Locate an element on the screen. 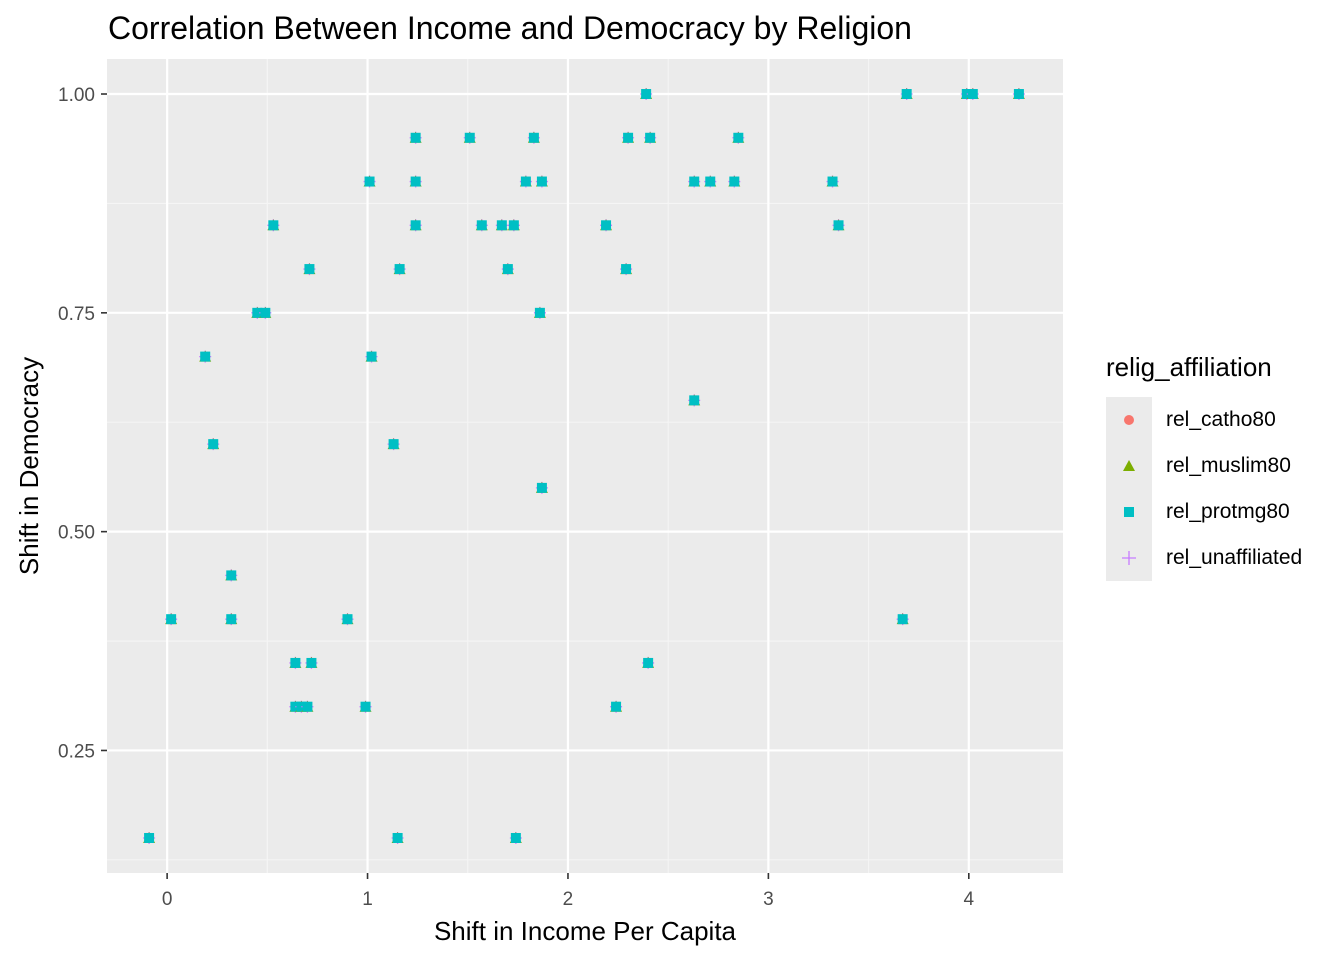 This screenshot has width=1344, height=960. legend-label: rel_catho80 is located at coordinates (1221, 419).